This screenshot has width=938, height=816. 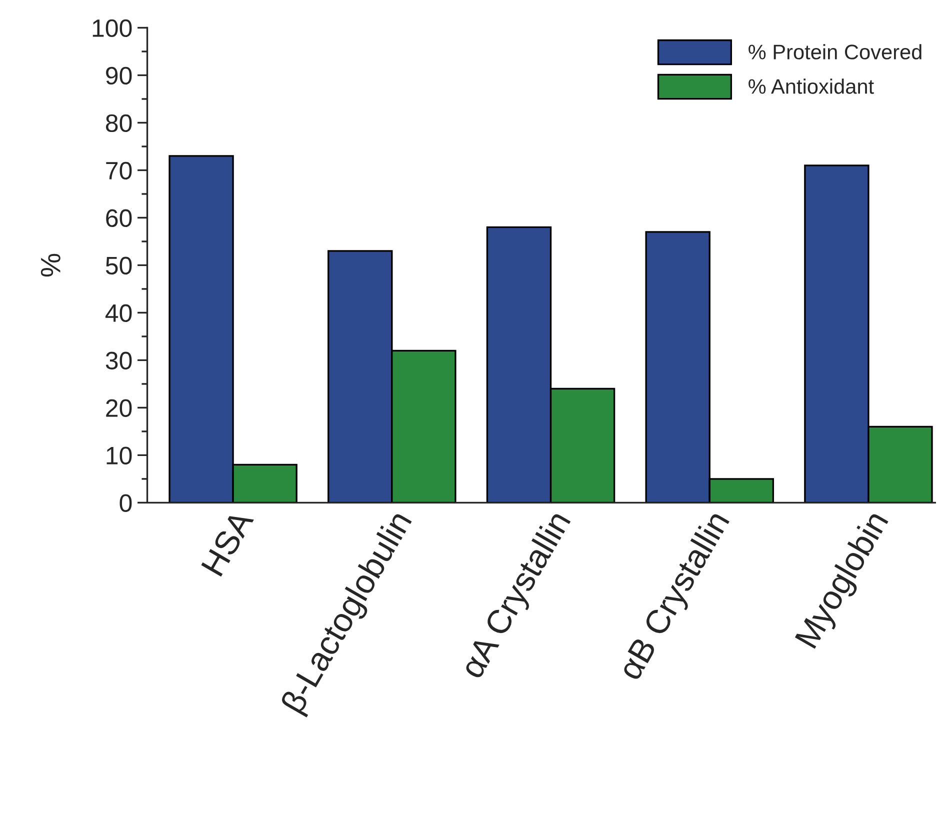 I want to click on y-tick-label: 100, so click(x=112, y=28).